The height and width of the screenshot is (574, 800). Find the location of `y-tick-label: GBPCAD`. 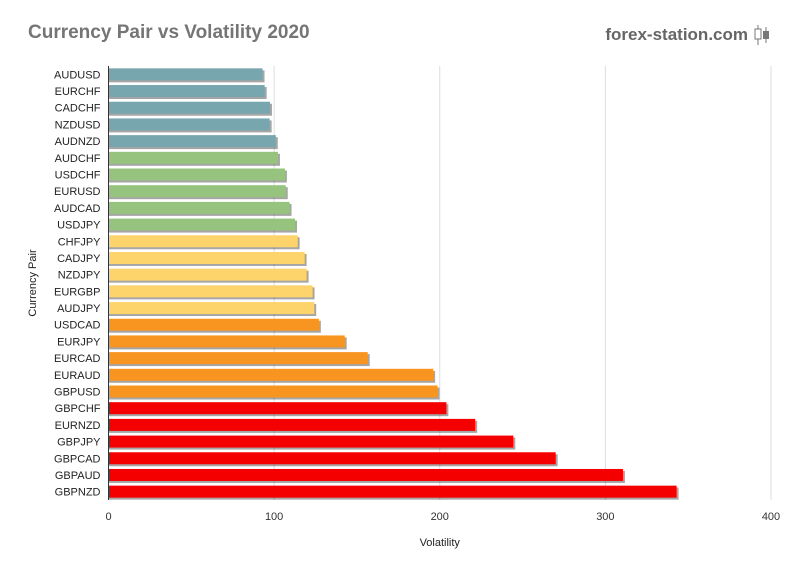

y-tick-label: GBPCAD is located at coordinates (77, 459).